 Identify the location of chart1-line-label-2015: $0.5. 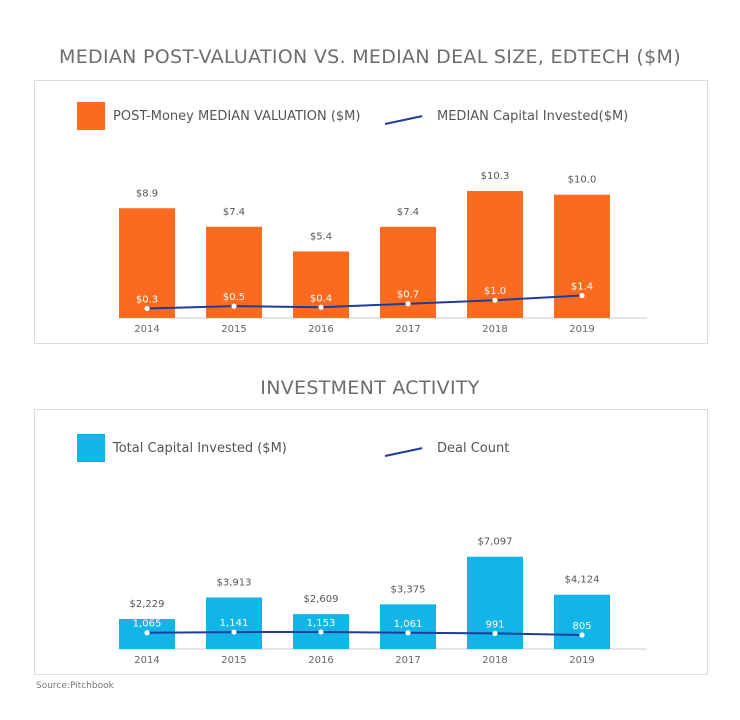
(234, 297).